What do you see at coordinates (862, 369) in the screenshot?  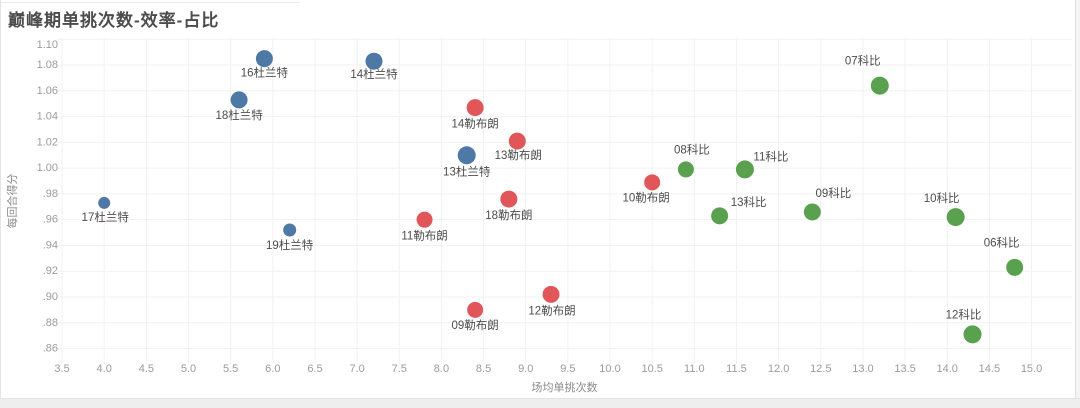 I see `x-tick-label: 13.0` at bounding box center [862, 369].